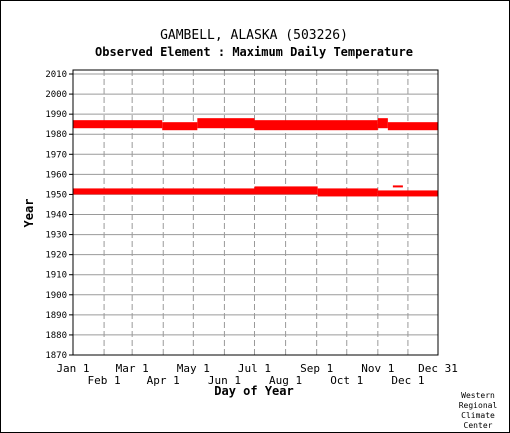  I want to click on x-tick-label: May 1, so click(193, 368).